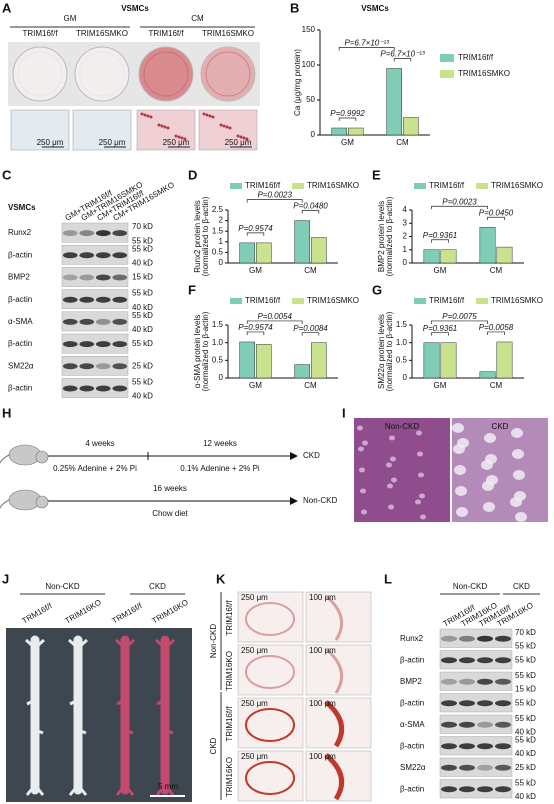 The width and height of the screenshot is (554, 804). What do you see at coordinates (388, 578) in the screenshot?
I see `panel-letter: L` at bounding box center [388, 578].